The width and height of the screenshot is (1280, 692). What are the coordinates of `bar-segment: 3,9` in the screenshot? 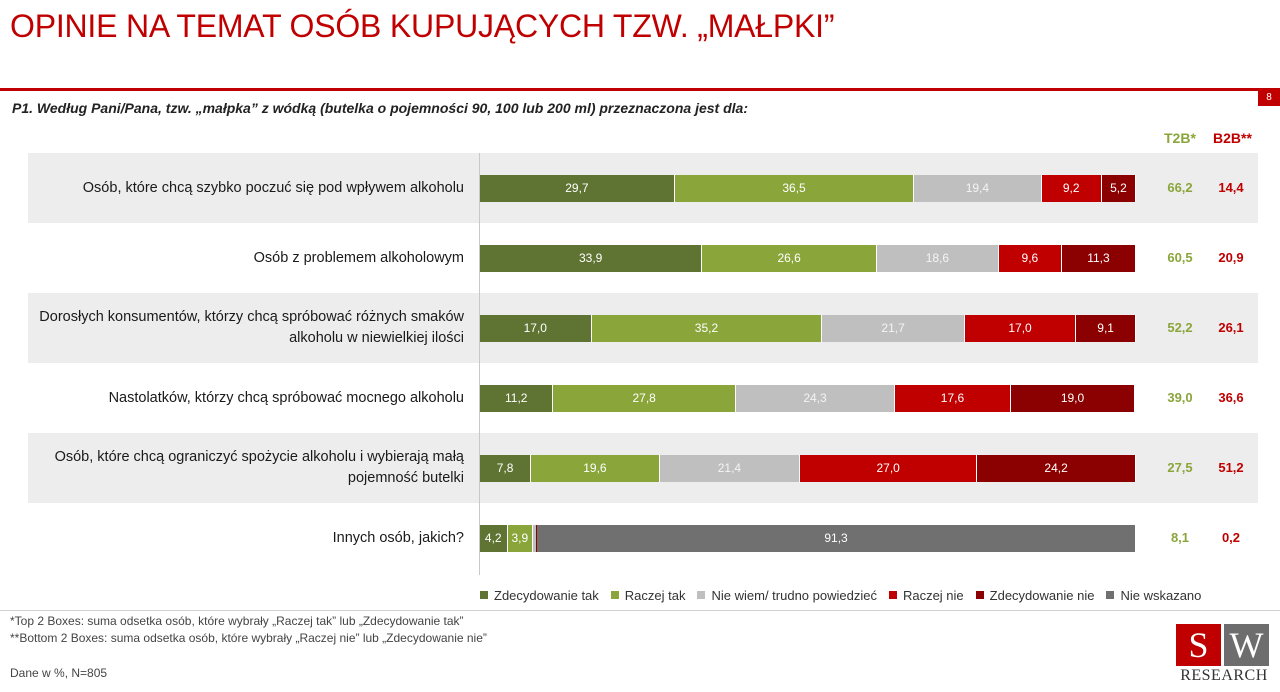 It's located at (520, 538).